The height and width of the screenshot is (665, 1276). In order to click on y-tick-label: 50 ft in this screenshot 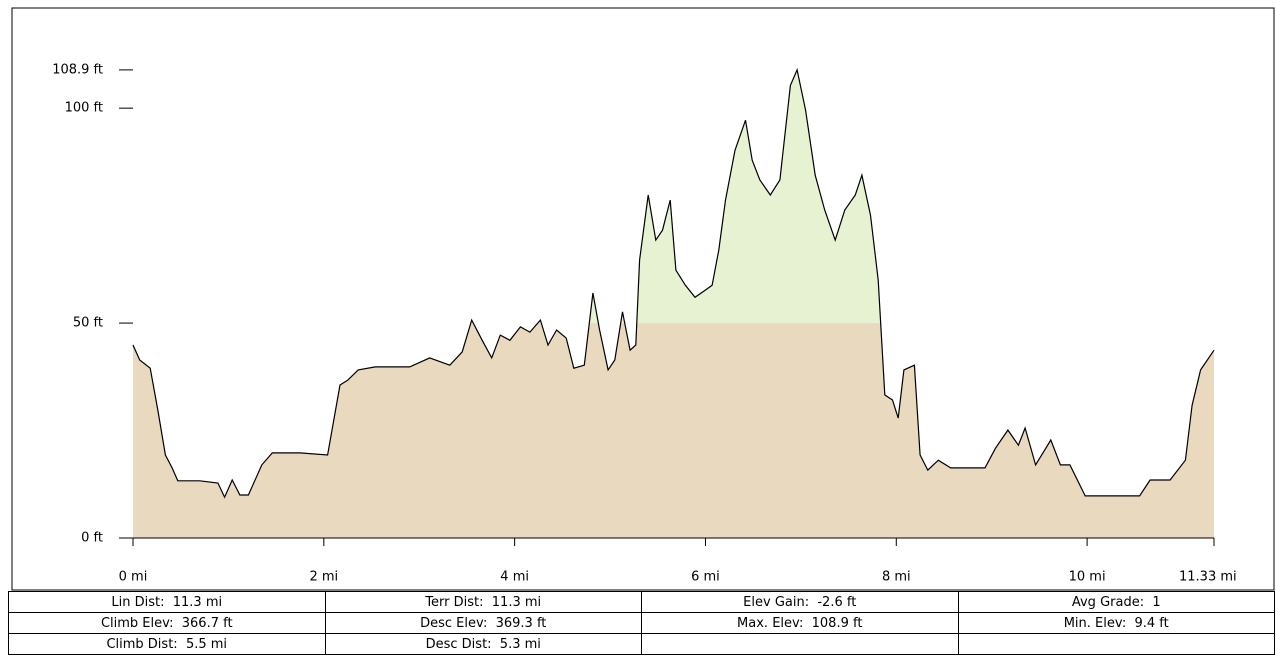, I will do `click(88, 323)`.